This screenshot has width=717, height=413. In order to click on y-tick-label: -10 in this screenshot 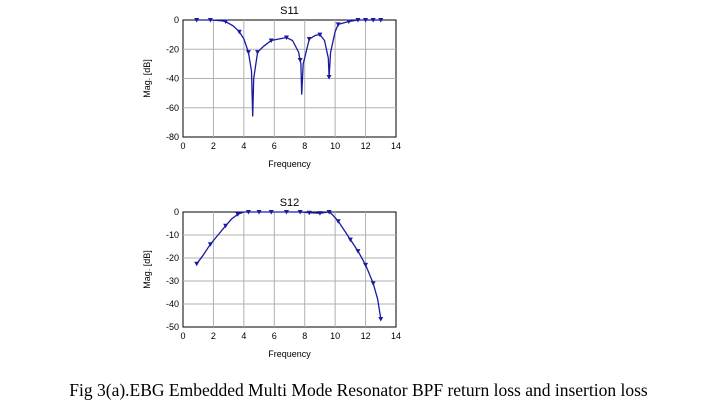, I will do `click(172, 235)`.